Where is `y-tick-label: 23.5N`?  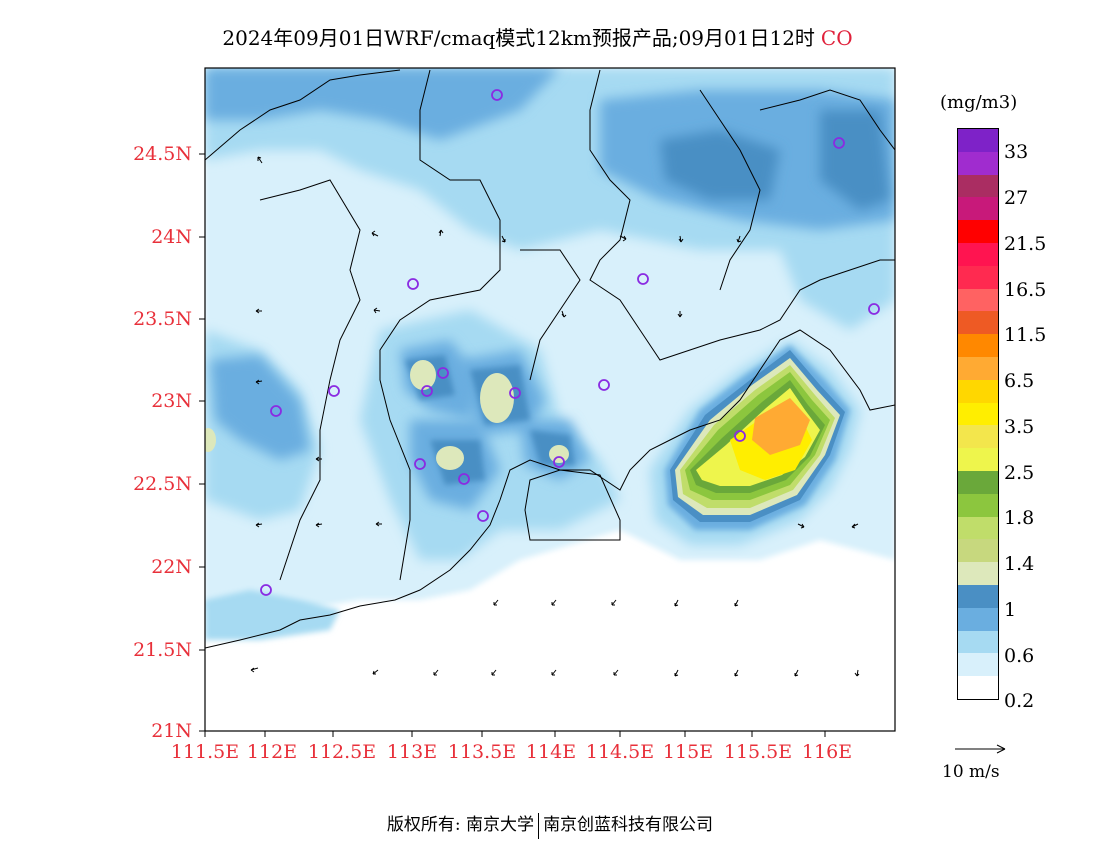
y-tick-label: 23.5N is located at coordinates (162, 319).